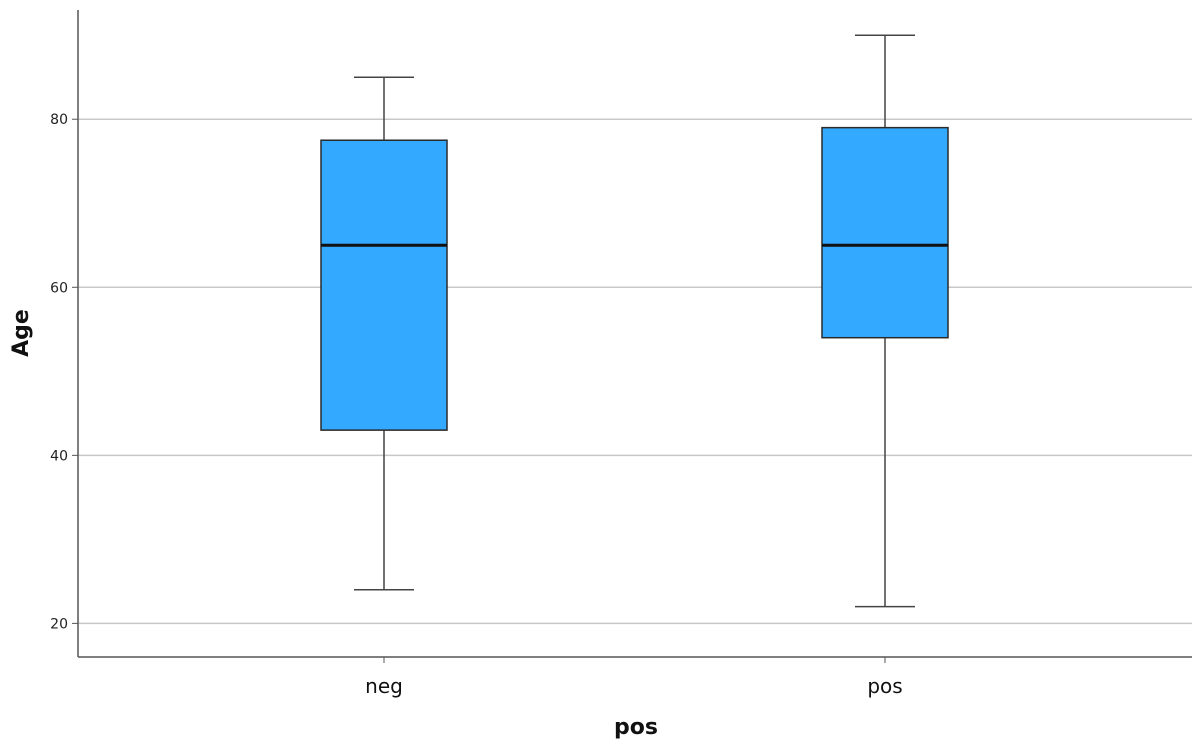 The height and width of the screenshot is (742, 1192). I want to click on x-tick-labels: neg pos, so click(634, 677).